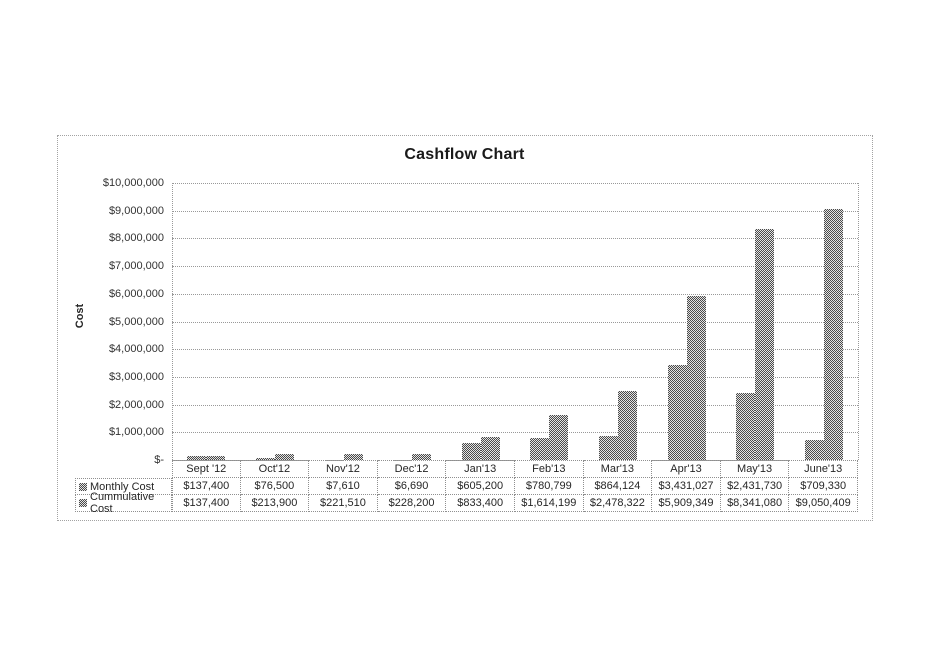 This screenshot has width=928, height=656. Describe the element at coordinates (284, 457) in the screenshot. I see `bar-cumulative-Oct'12` at that location.